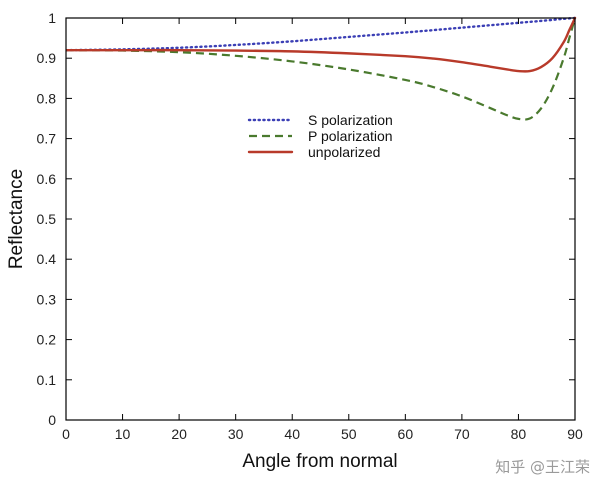  What do you see at coordinates (47, 219) in the screenshot?
I see `y-tick-label: 0.5` at bounding box center [47, 219].